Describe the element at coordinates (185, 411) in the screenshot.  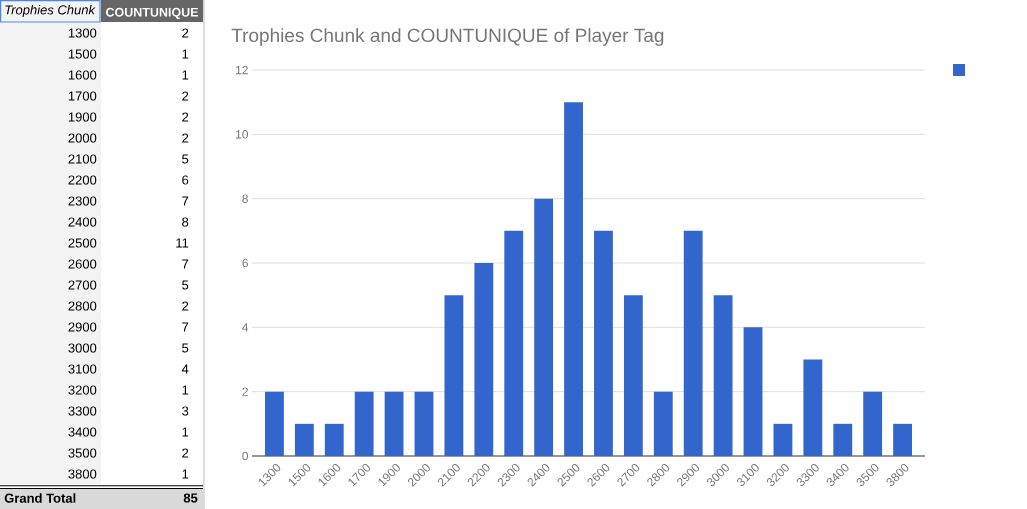
I see `data-label: 3` at that location.